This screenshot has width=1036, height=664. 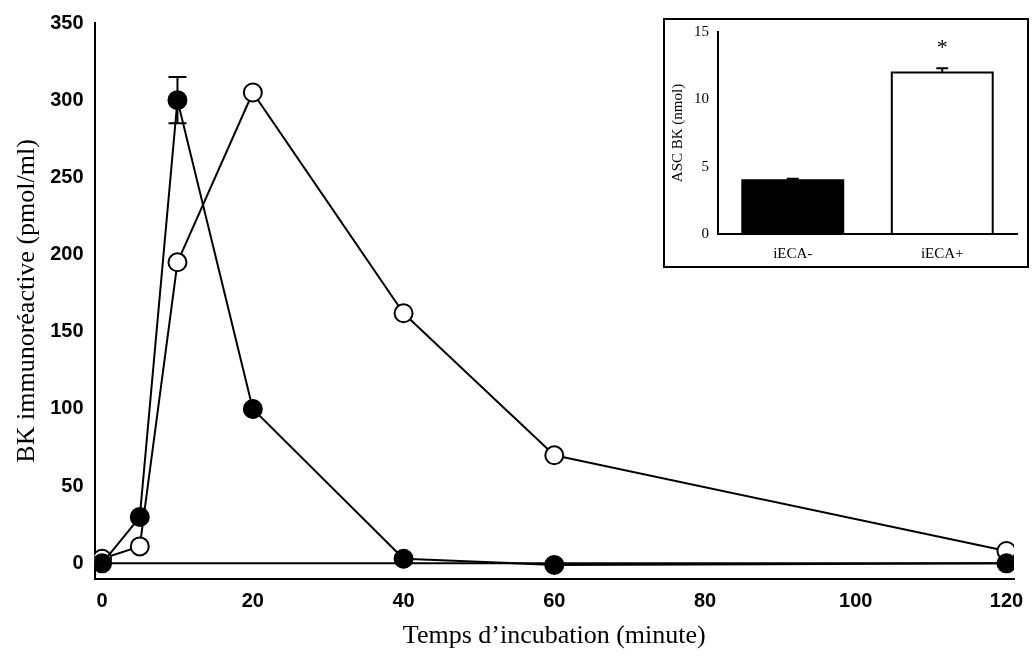 What do you see at coordinates (72, 484) in the screenshot?
I see `y-tick-label: 50` at bounding box center [72, 484].